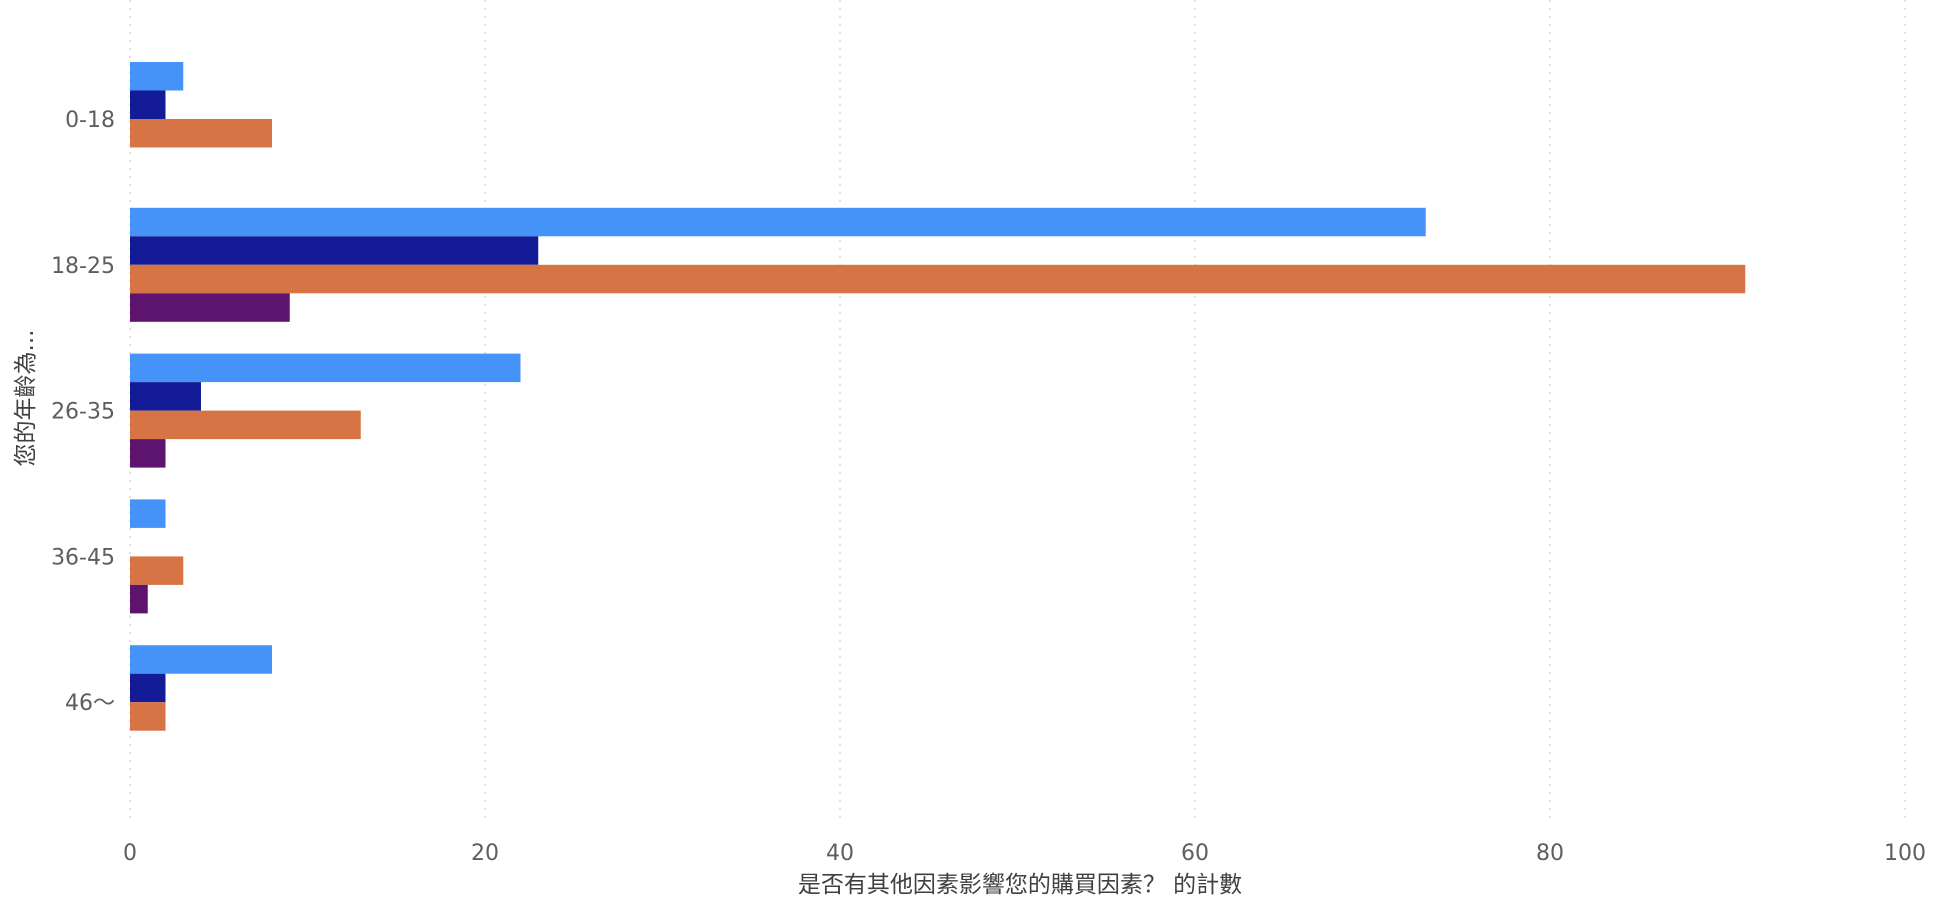 The height and width of the screenshot is (900, 1944). What do you see at coordinates (840, 853) in the screenshot?
I see `x-tick-label: 40` at bounding box center [840, 853].